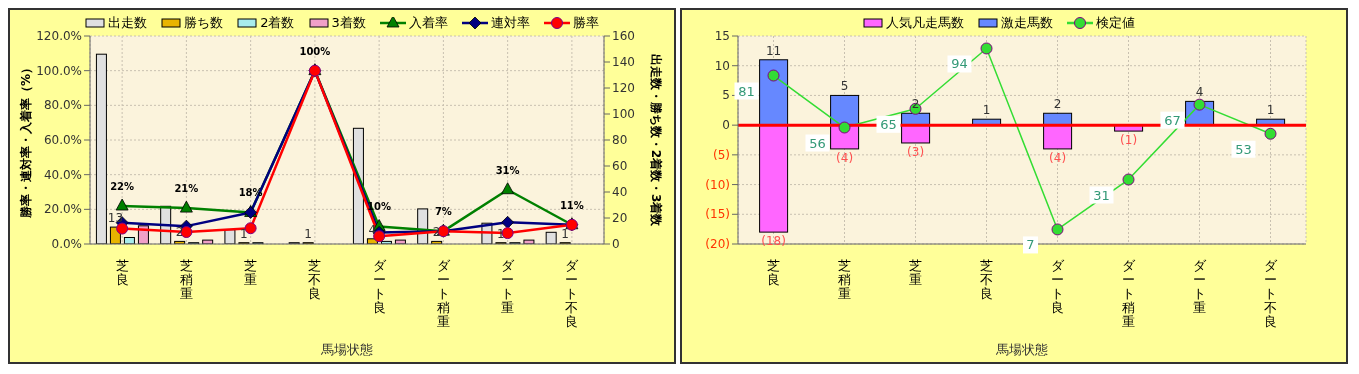 The height and width of the screenshot is (374, 1359). Describe the element at coordinates (717, 184) in the screenshot. I see `y-tick-label: (10)` at that location.